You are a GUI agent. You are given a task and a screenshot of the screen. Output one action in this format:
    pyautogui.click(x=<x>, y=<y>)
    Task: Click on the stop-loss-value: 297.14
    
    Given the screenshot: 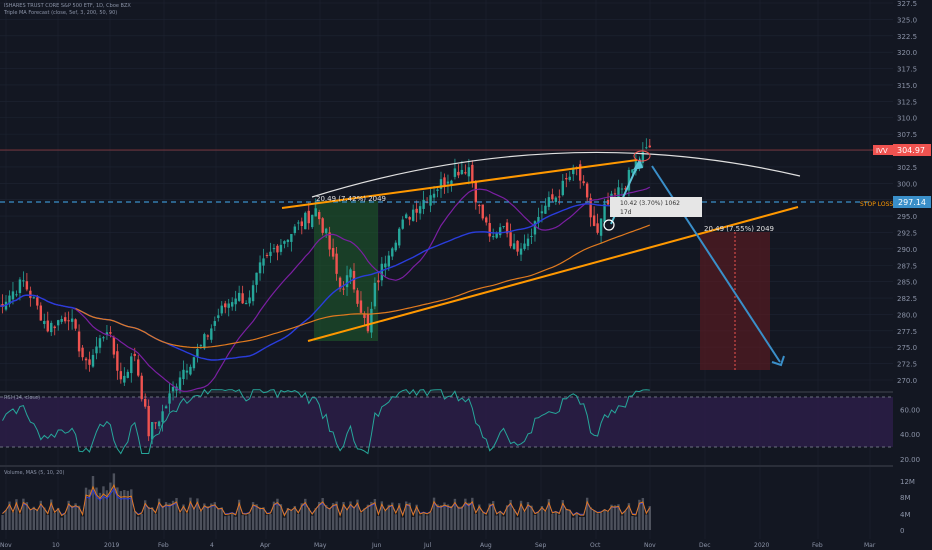 What is the action you would take?
    pyautogui.click(x=912, y=202)
    